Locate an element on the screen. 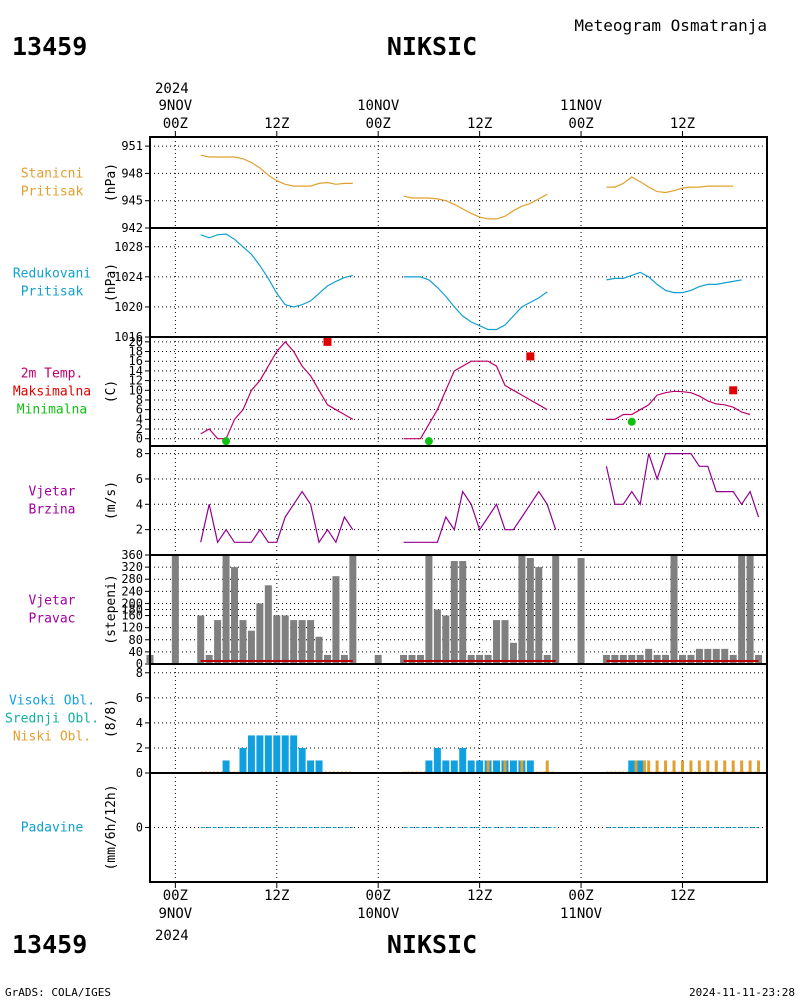 This screenshot has height=1000, width=800. wind_dir-ytick-label: 200 is located at coordinates (132, 603).